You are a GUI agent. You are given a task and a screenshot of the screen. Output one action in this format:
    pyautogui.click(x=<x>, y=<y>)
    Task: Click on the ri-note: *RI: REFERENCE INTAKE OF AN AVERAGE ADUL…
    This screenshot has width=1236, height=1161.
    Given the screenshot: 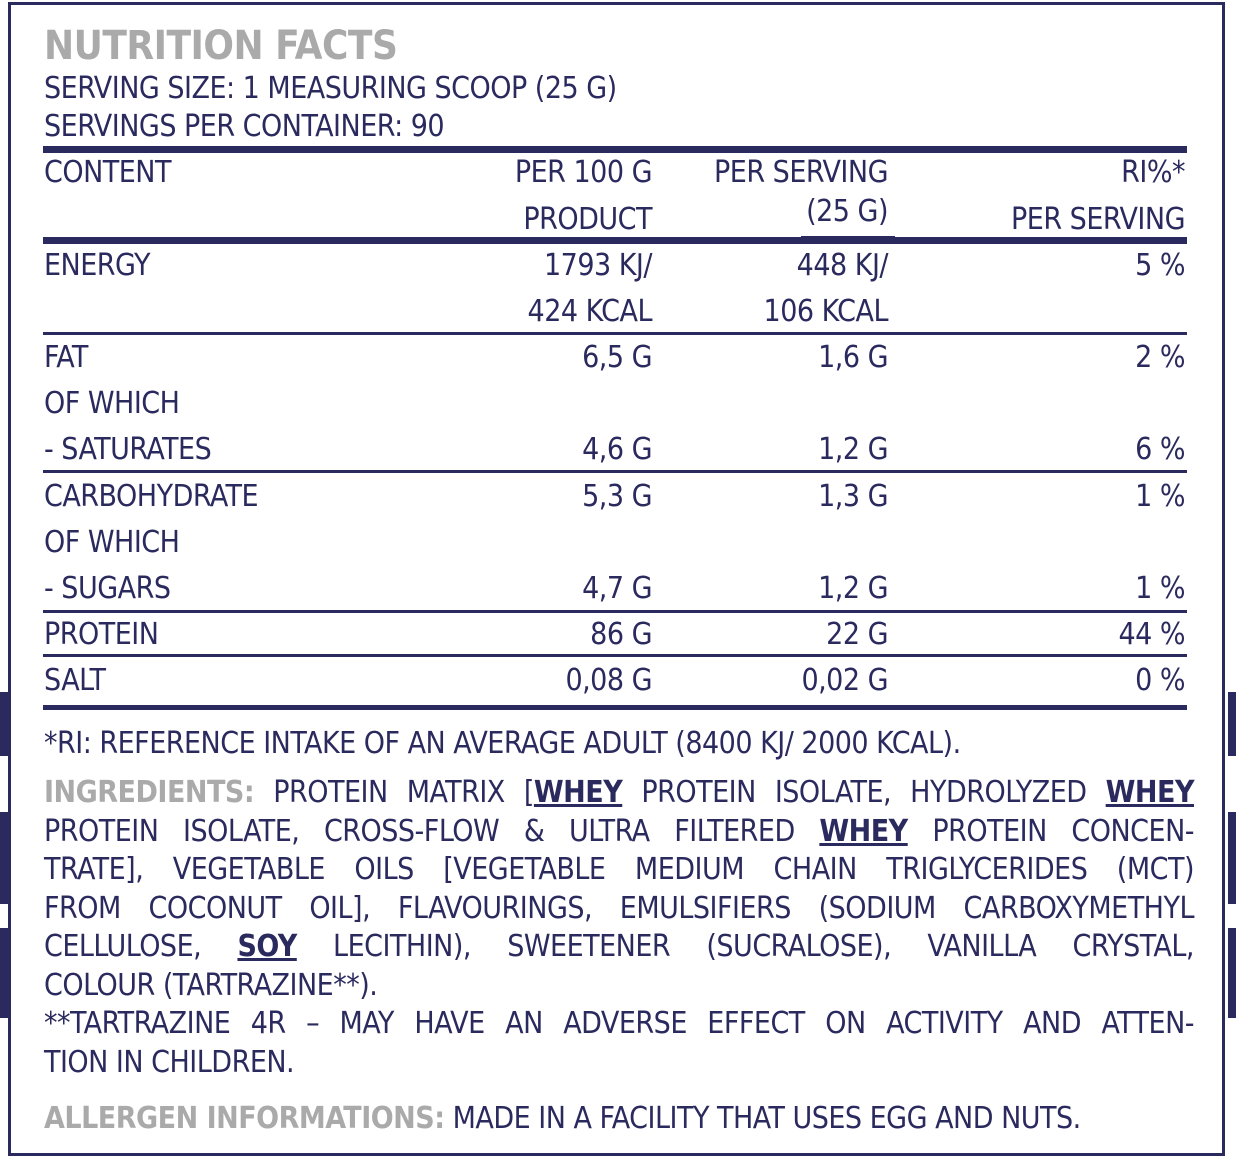 What is the action you would take?
    pyautogui.click(x=502, y=743)
    